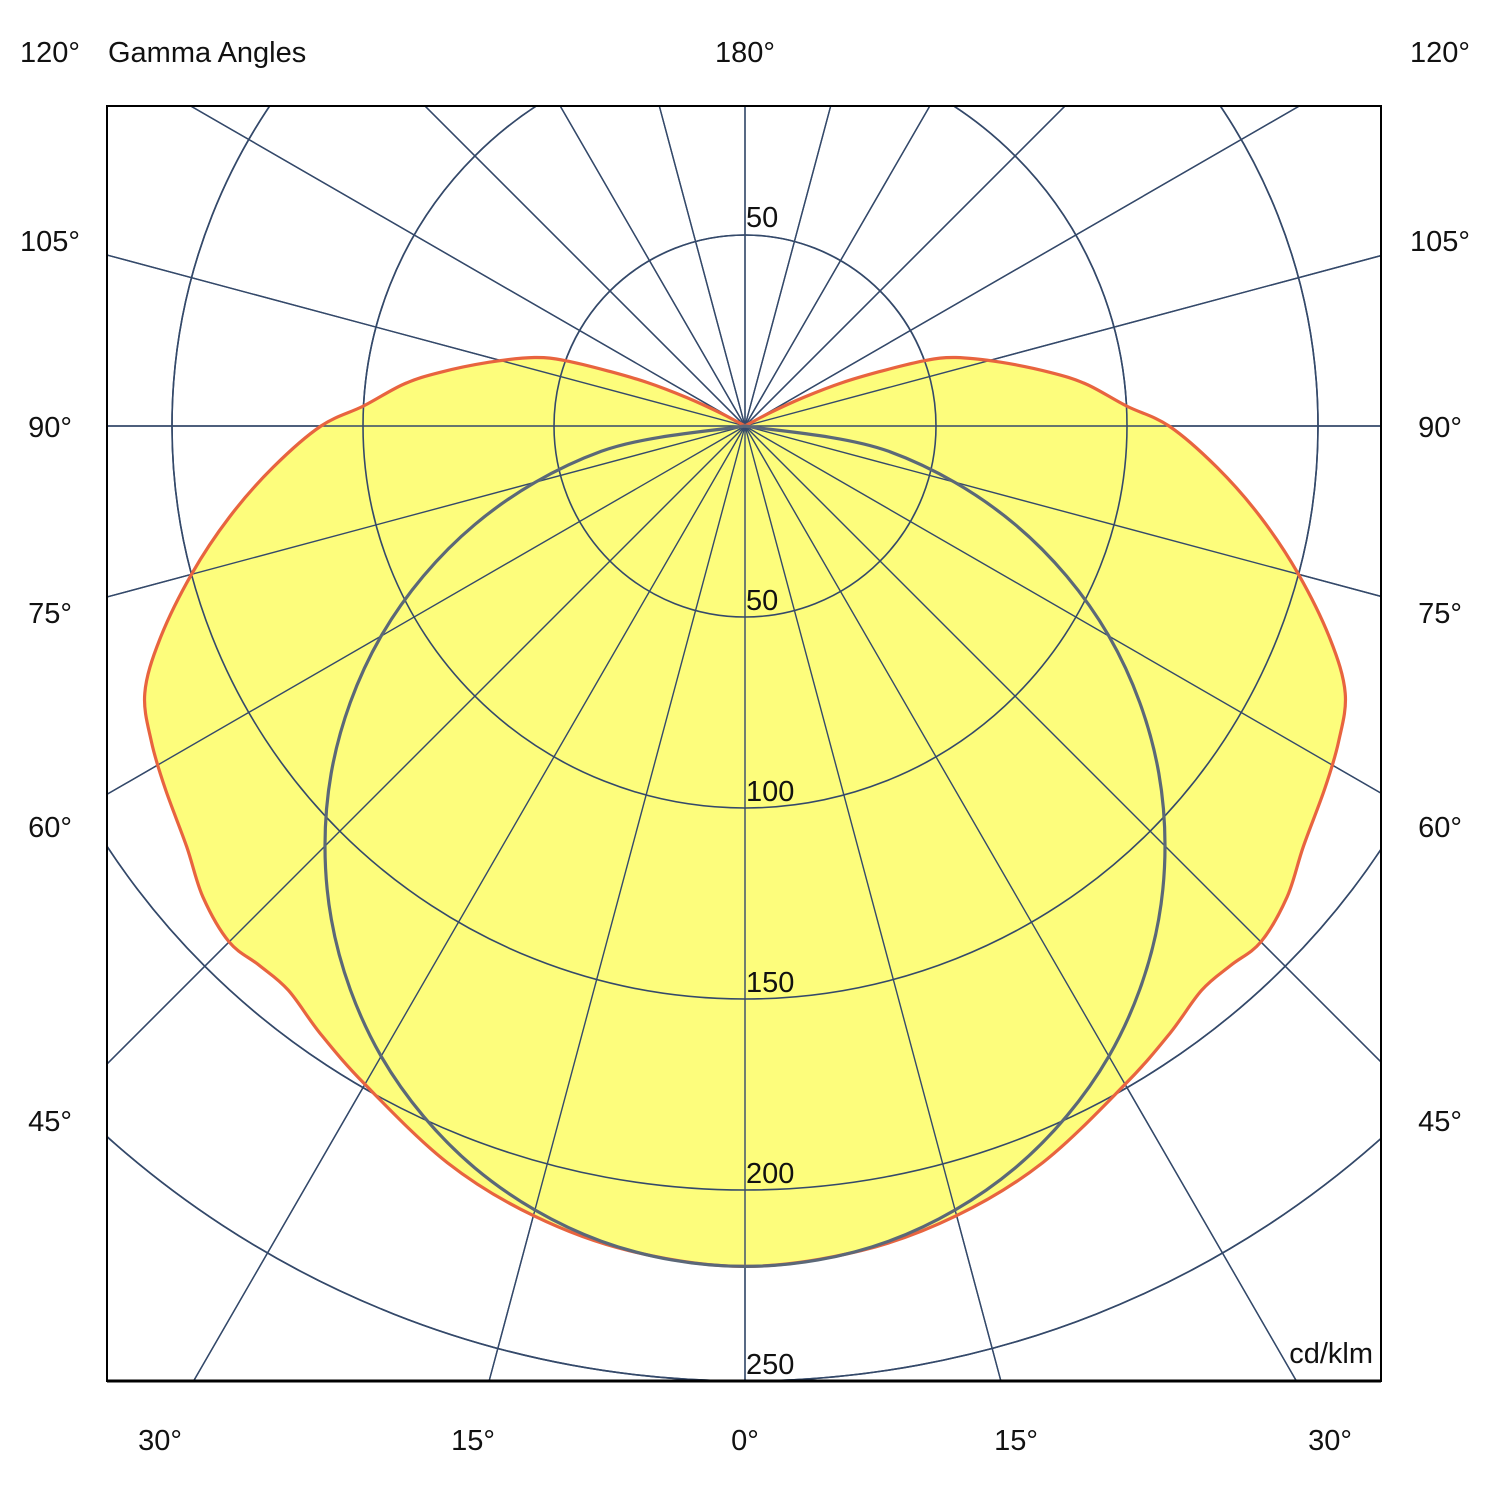  I want to click on bottom-angle-labels: 30° 15° 0° 15° 30°, so click(745, 1441).